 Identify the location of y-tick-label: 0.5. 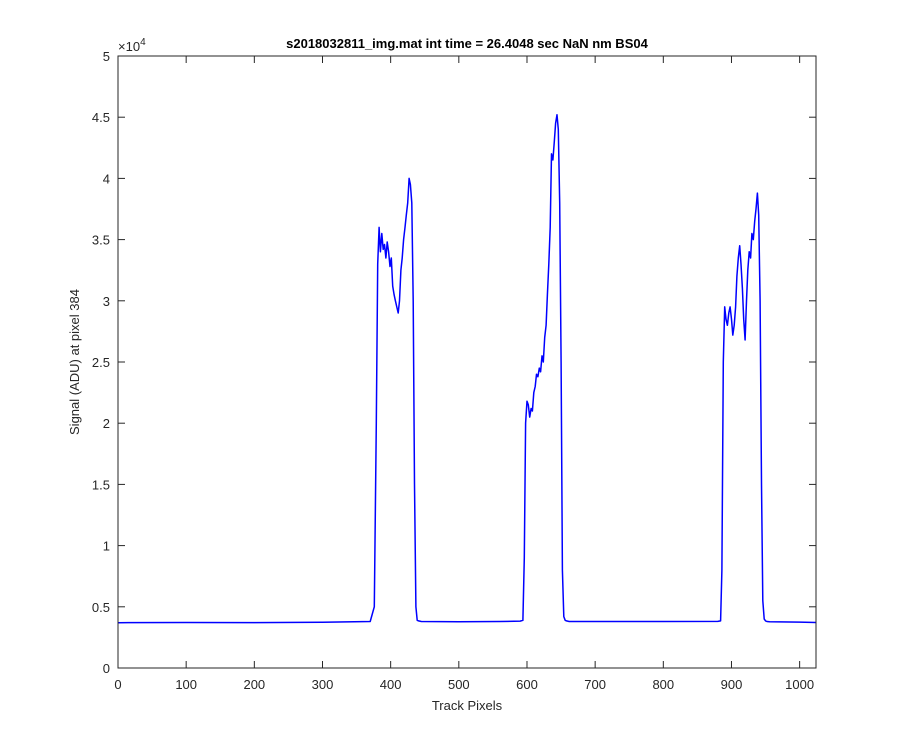
(101, 607).